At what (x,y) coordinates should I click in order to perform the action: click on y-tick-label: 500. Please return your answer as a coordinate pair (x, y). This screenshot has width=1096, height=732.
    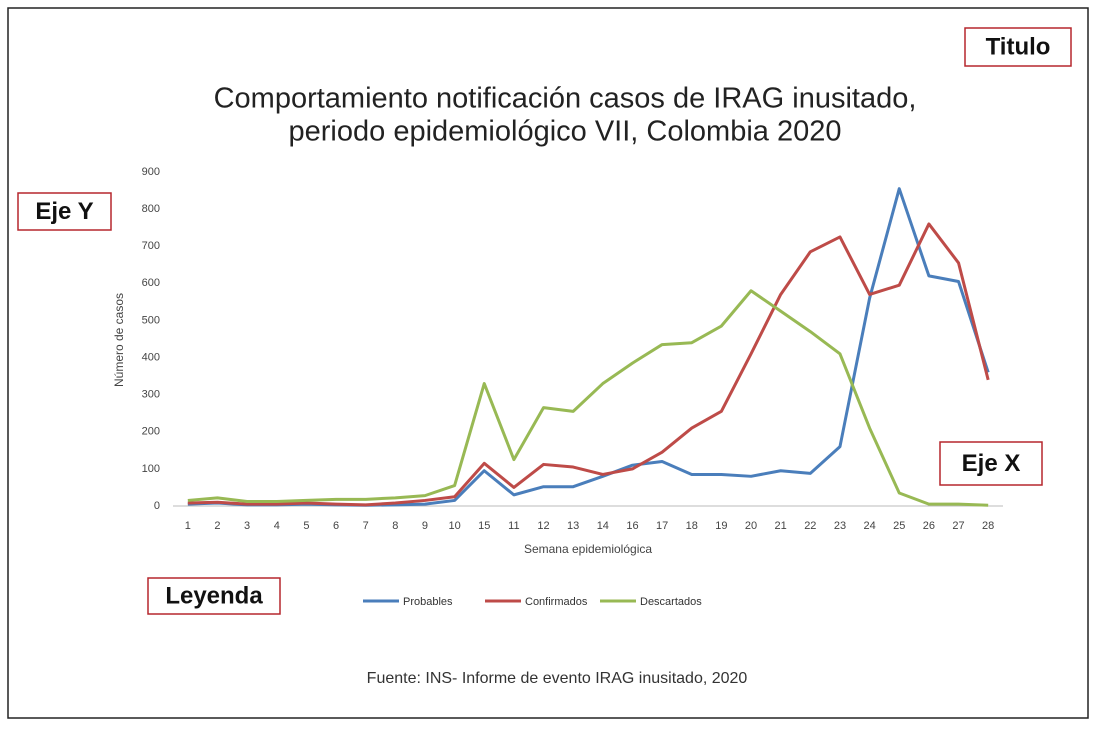
    Looking at the image, I should click on (151, 320).